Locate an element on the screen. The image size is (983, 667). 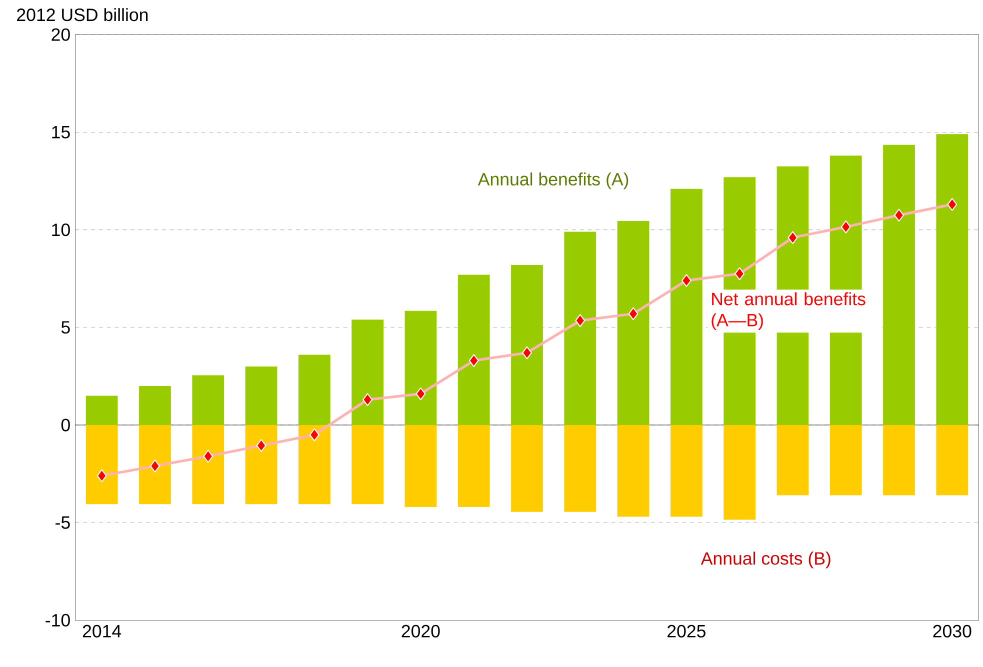
x-tick-label: 2014 is located at coordinates (102, 631).